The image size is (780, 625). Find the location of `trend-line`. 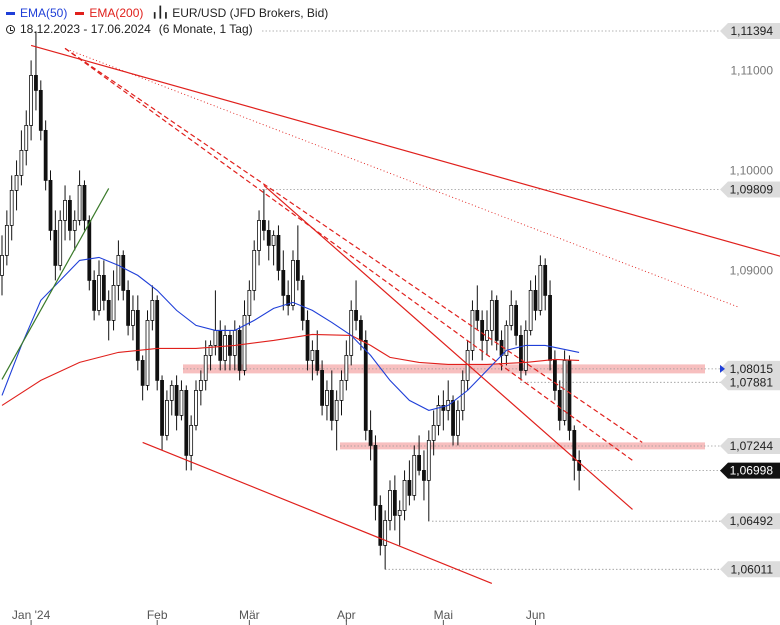

trend-line is located at coordinates (55, 284).